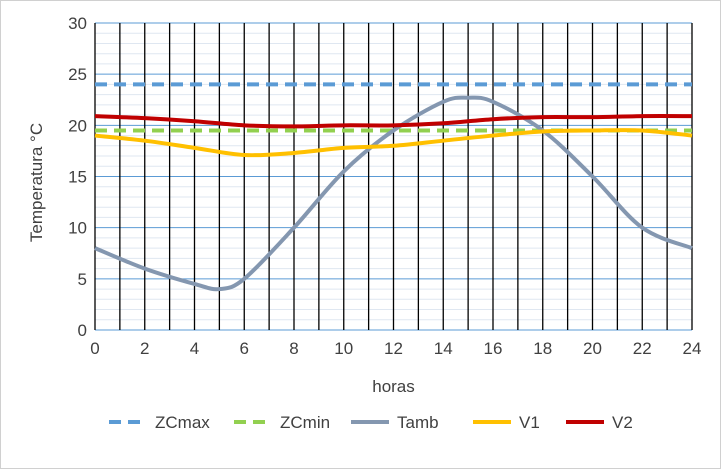  What do you see at coordinates (393, 121) in the screenshot?
I see `series-line-v2` at bounding box center [393, 121].